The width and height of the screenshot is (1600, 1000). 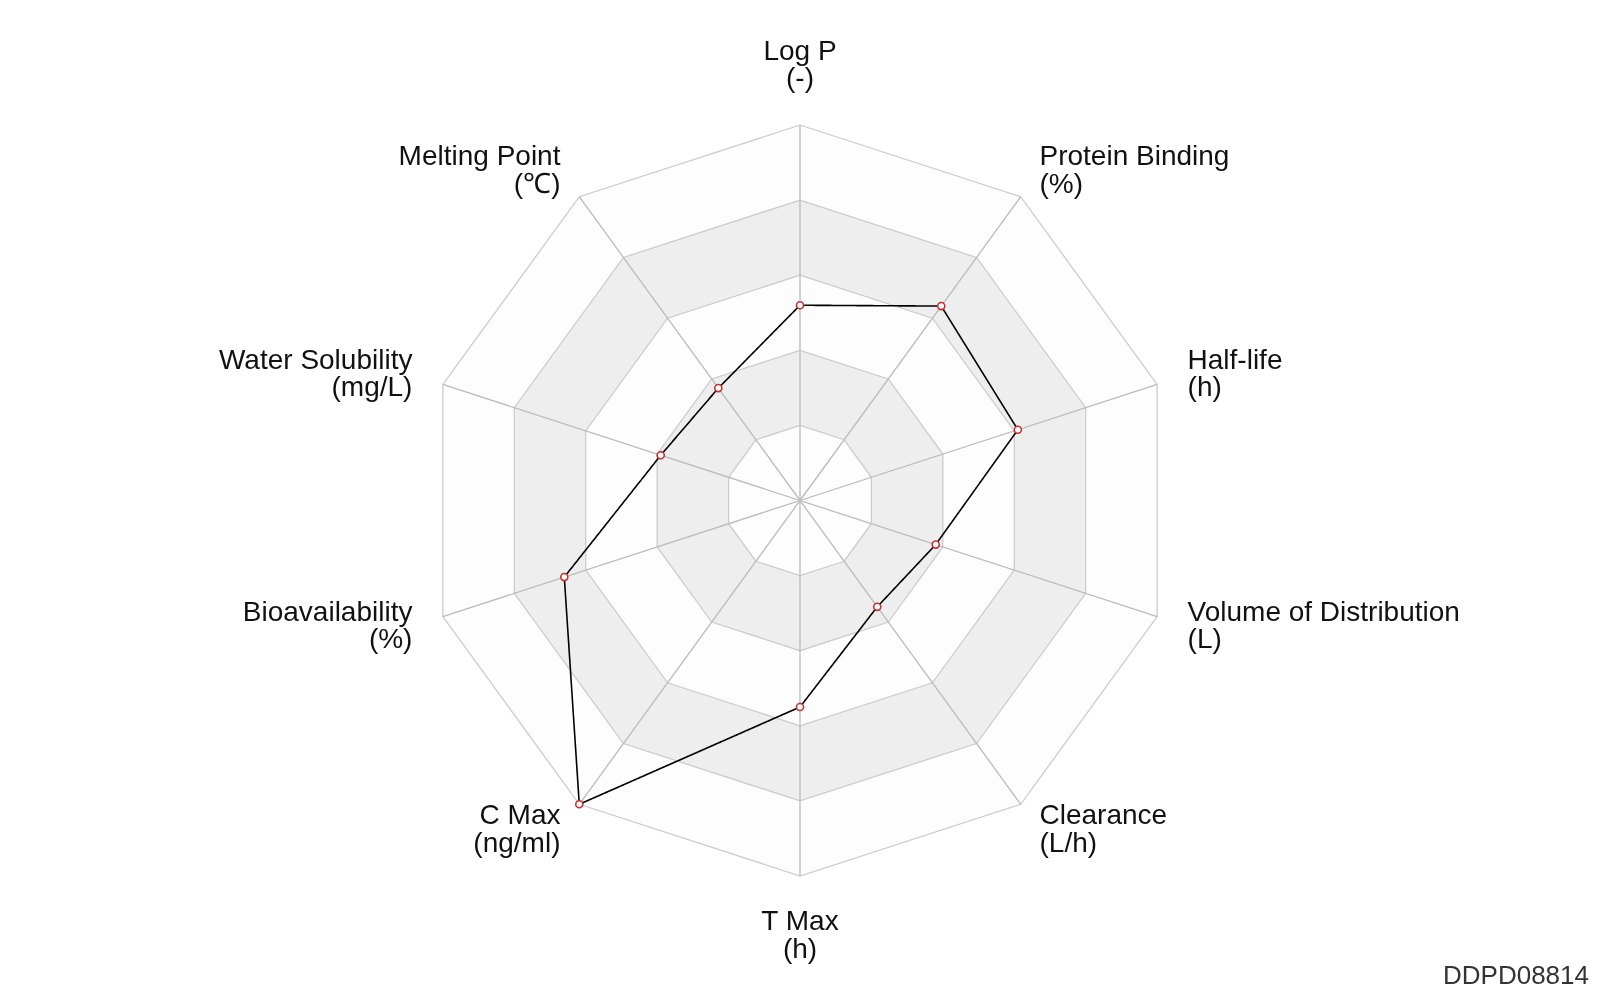 What do you see at coordinates (315, 373) in the screenshot?
I see `spoke-label: Water Solubility (mg/L)` at bounding box center [315, 373].